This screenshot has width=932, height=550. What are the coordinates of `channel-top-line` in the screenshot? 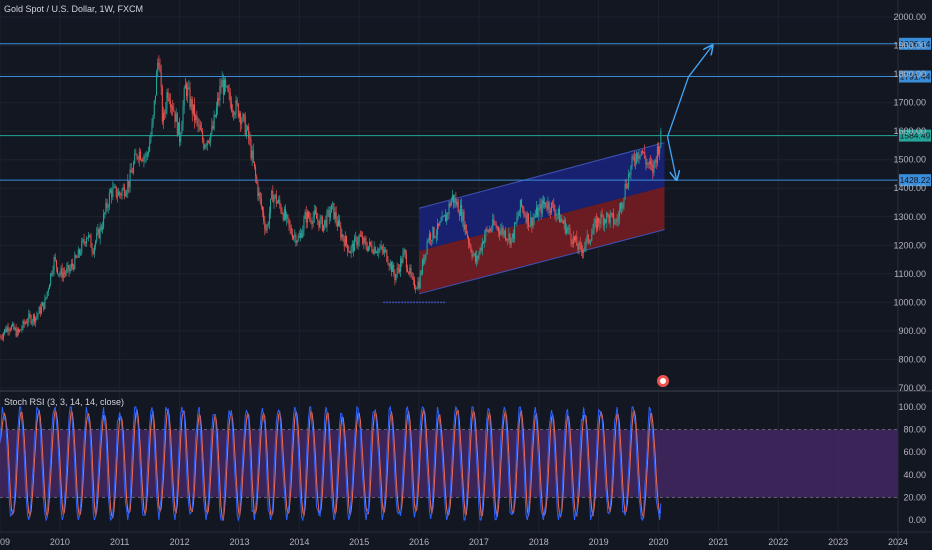 It's located at (541, 175).